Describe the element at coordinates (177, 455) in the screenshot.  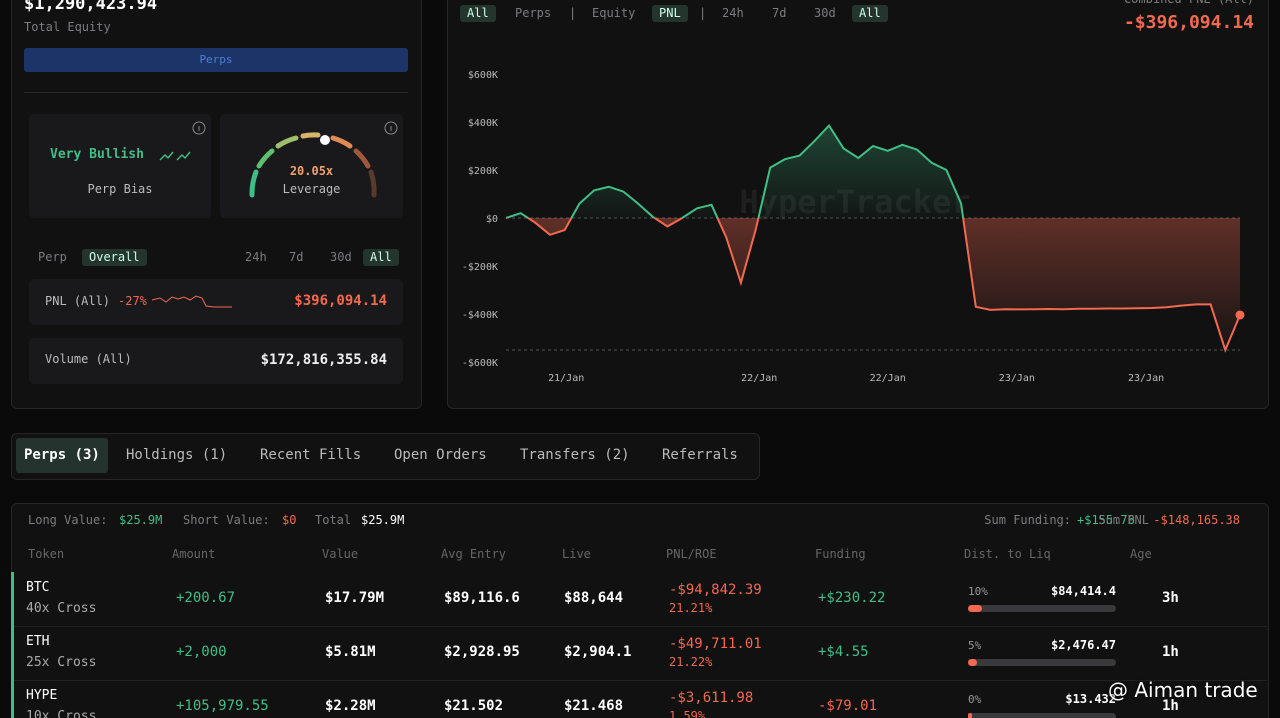
I see `tab: Holdings (1)` at that location.